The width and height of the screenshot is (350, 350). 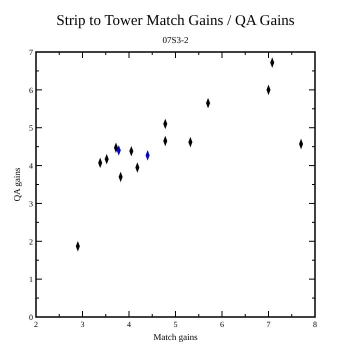 I want to click on y-tick-label: 4, so click(x=31, y=166).